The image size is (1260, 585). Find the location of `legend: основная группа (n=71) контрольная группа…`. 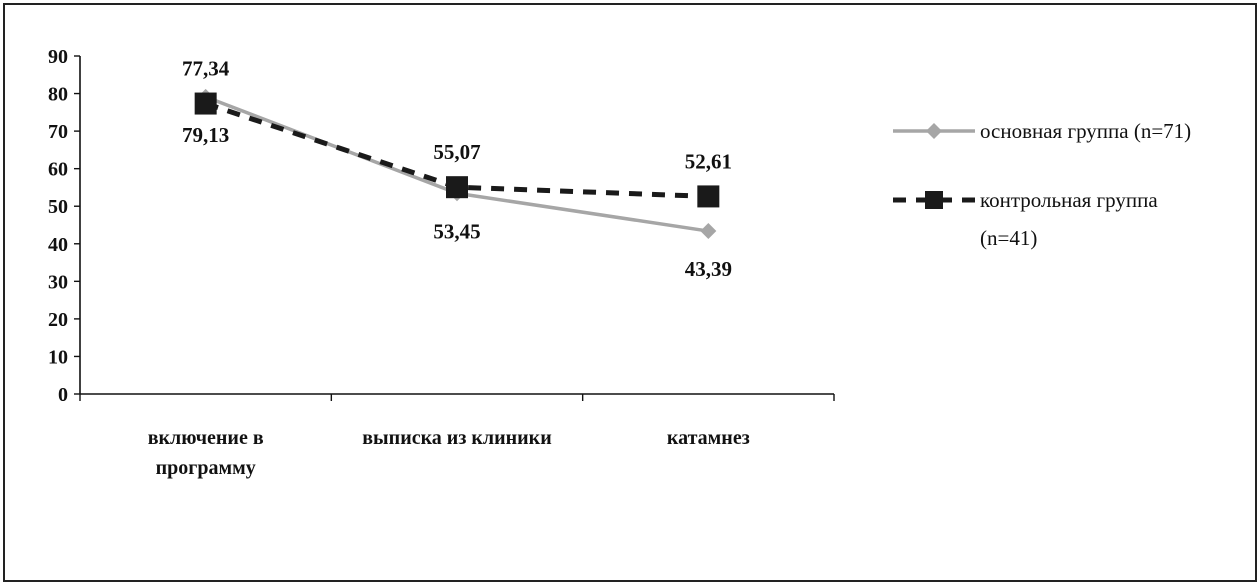

legend: основная группа (n=71) контрольная группа… is located at coordinates (1042, 184).